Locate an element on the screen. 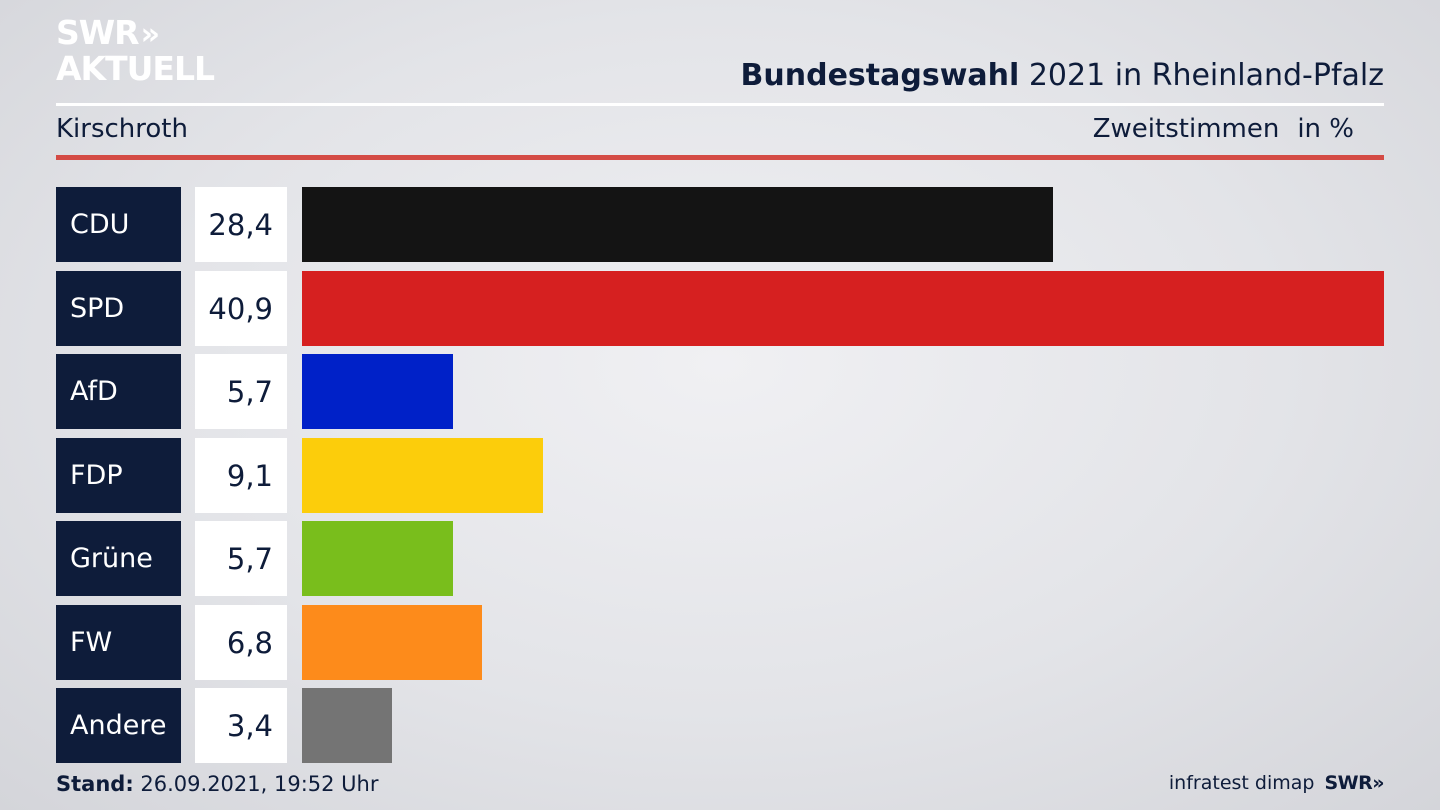 This screenshot has width=1440, height=810. value-label: 40,9 is located at coordinates (241, 308).